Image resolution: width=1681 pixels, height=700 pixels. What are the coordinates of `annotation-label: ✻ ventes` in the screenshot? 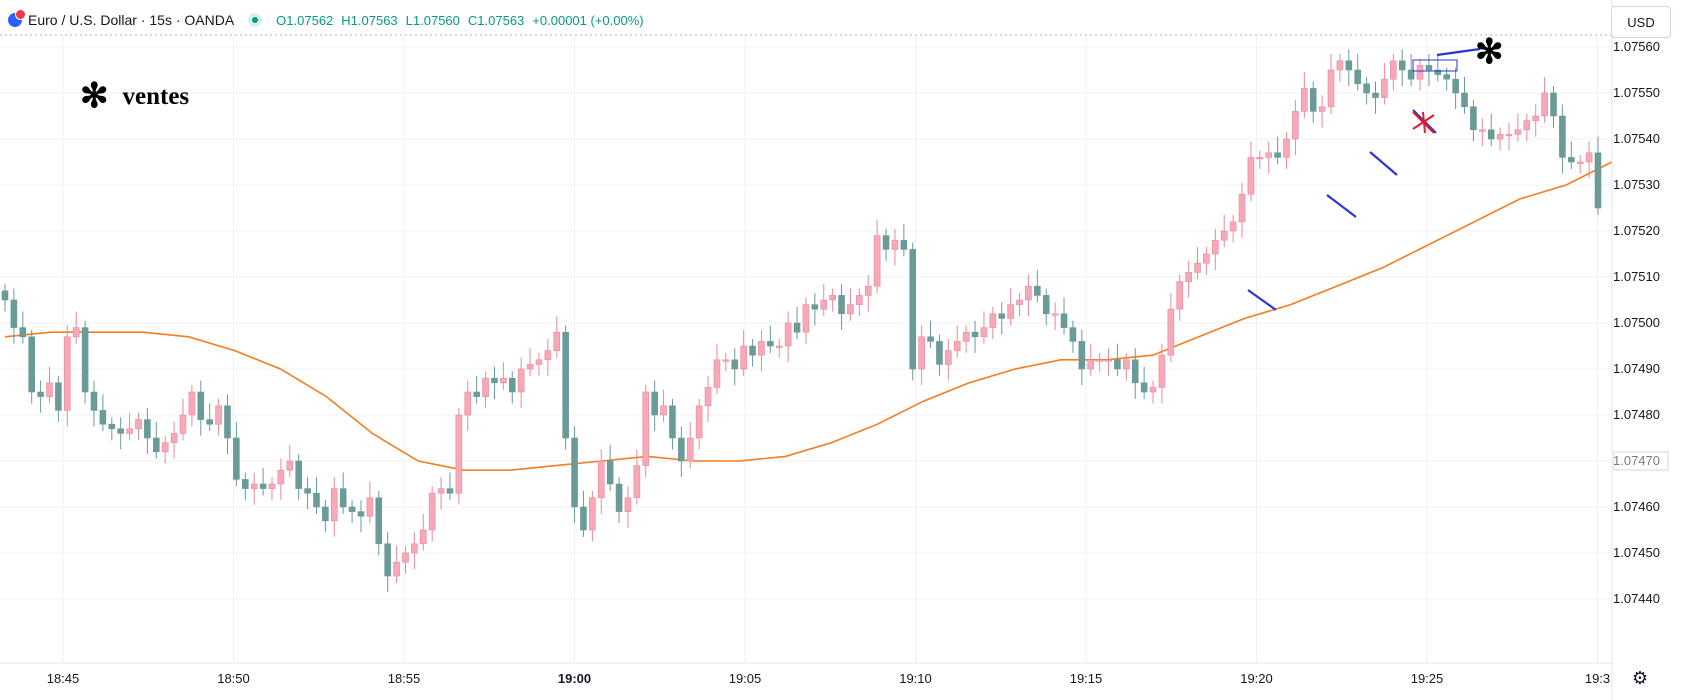 It's located at (135, 97).